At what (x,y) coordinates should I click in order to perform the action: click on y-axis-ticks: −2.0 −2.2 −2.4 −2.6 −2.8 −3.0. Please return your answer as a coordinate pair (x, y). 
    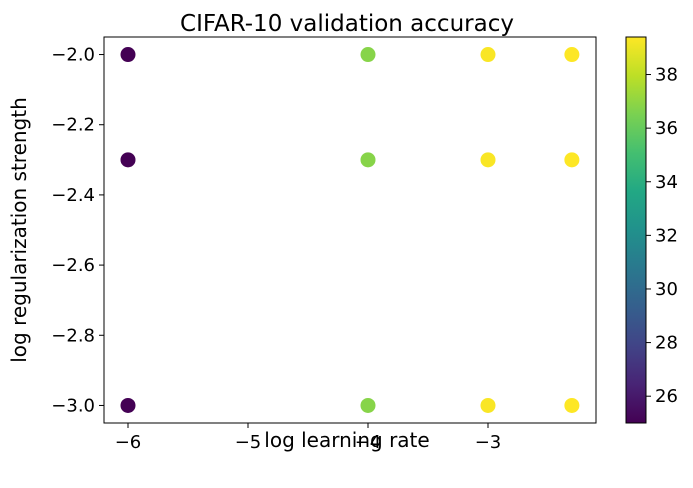
    Looking at the image, I should click on (77, 230).